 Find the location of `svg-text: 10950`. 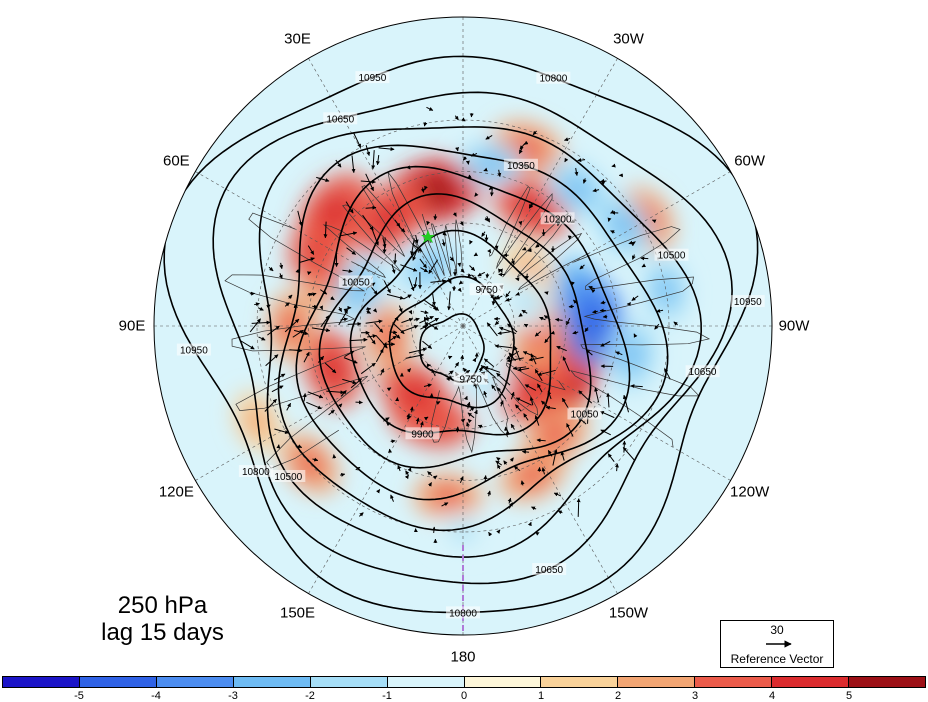

svg-text: 10950 is located at coordinates (748, 302).